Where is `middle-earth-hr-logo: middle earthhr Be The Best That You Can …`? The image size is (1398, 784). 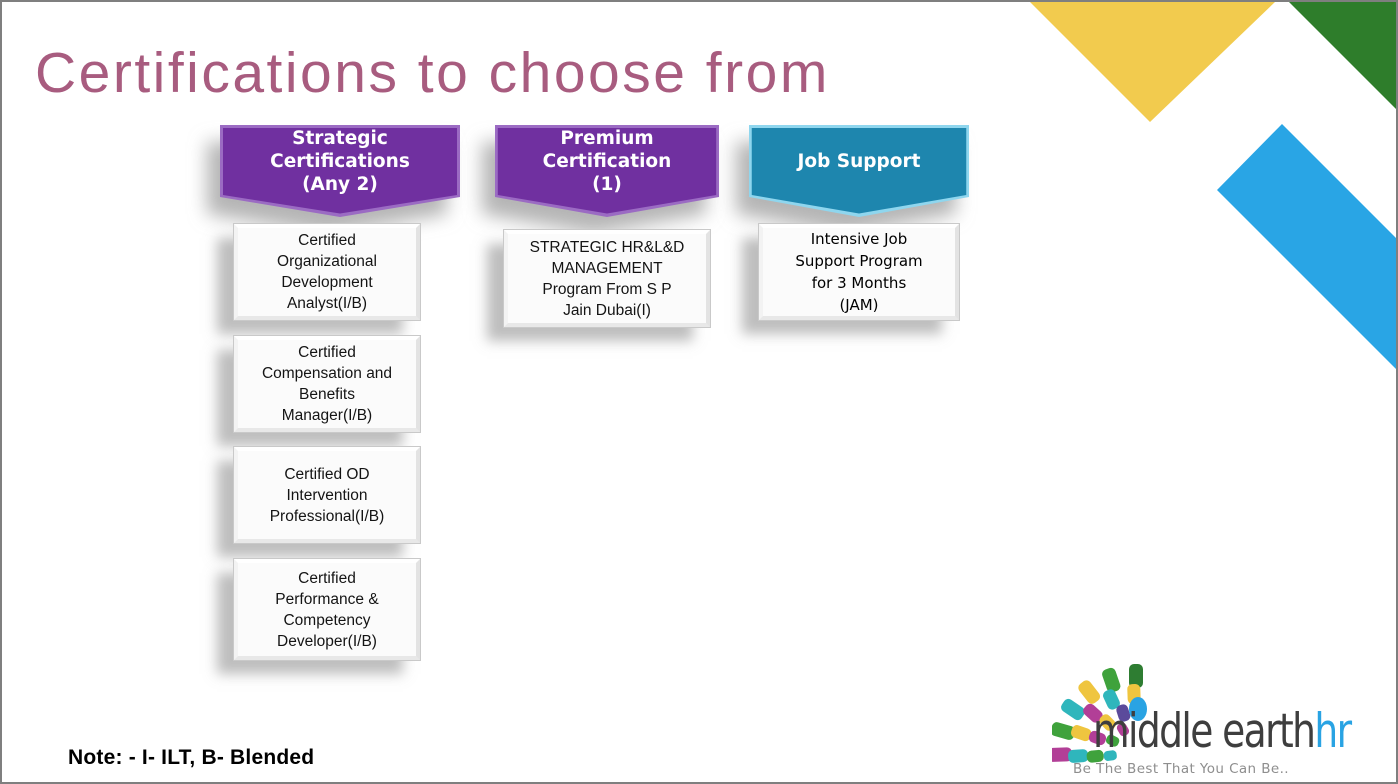
middle-earth-hr-logo: middle earthhr Be The Best That You Can … is located at coordinates (1219, 718).